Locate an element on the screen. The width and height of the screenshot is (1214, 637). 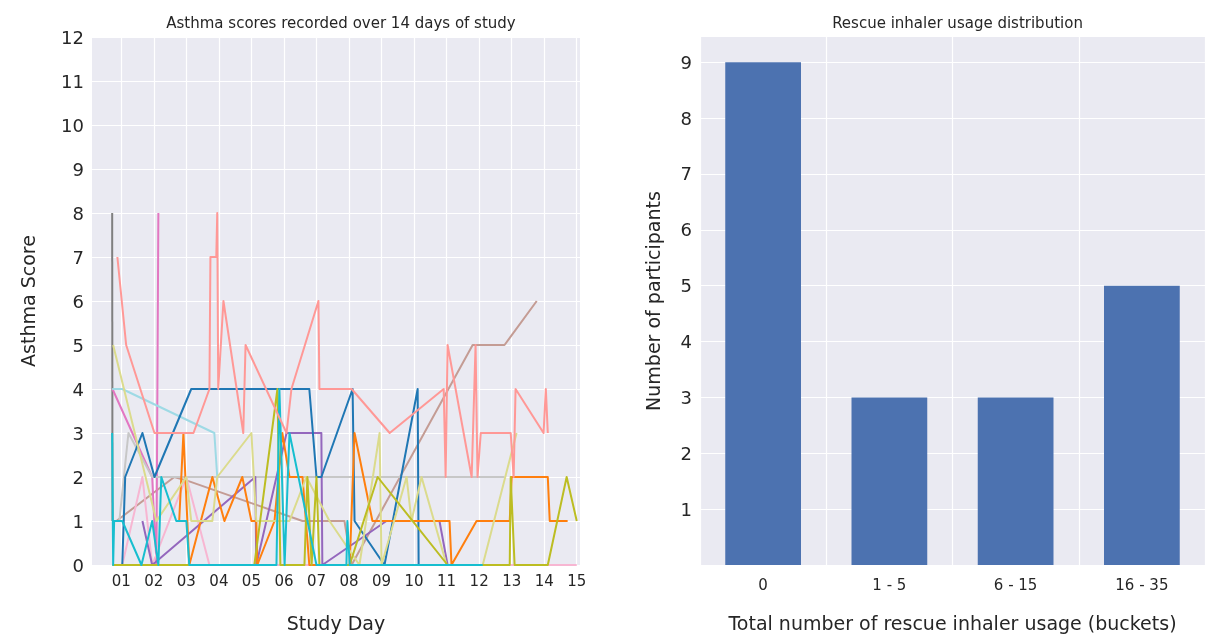
y-tick-label: 10 is located at coordinates (72, 125).